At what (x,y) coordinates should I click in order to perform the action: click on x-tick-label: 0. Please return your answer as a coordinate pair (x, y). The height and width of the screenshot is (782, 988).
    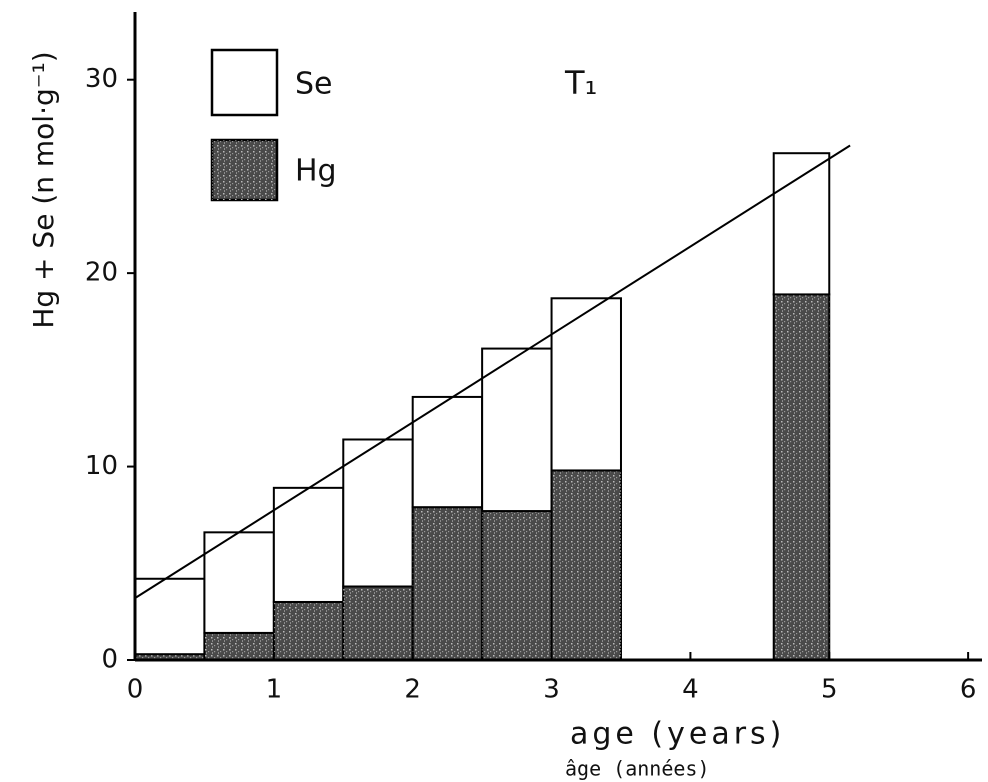
    Looking at the image, I should click on (135, 690).